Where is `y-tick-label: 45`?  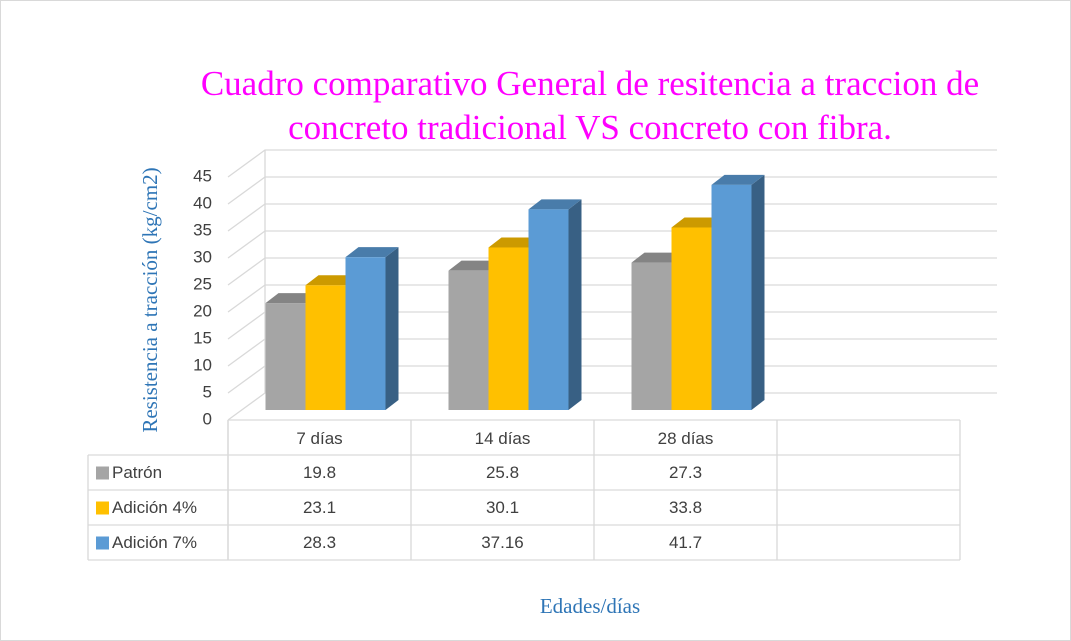 y-tick-label: 45 is located at coordinates (202, 175).